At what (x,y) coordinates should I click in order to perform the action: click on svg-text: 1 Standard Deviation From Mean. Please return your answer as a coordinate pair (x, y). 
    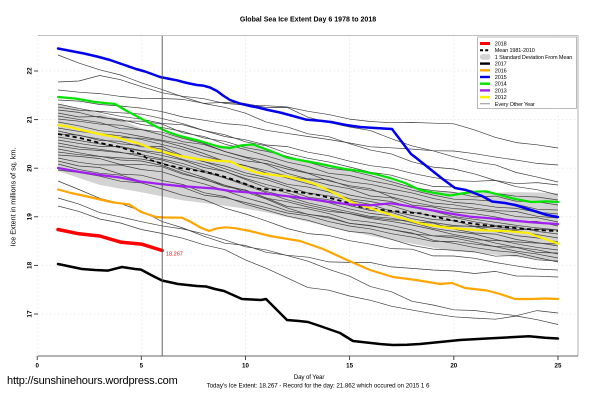
    Looking at the image, I should click on (533, 58).